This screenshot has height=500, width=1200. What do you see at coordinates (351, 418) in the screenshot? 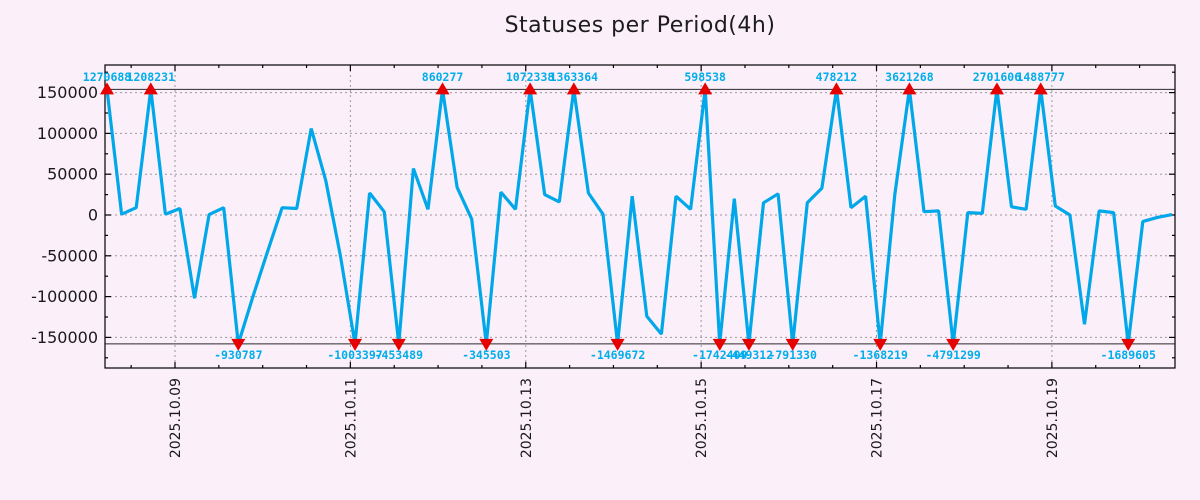
I see `x-tick-label: 2025.10.11` at bounding box center [351, 418].